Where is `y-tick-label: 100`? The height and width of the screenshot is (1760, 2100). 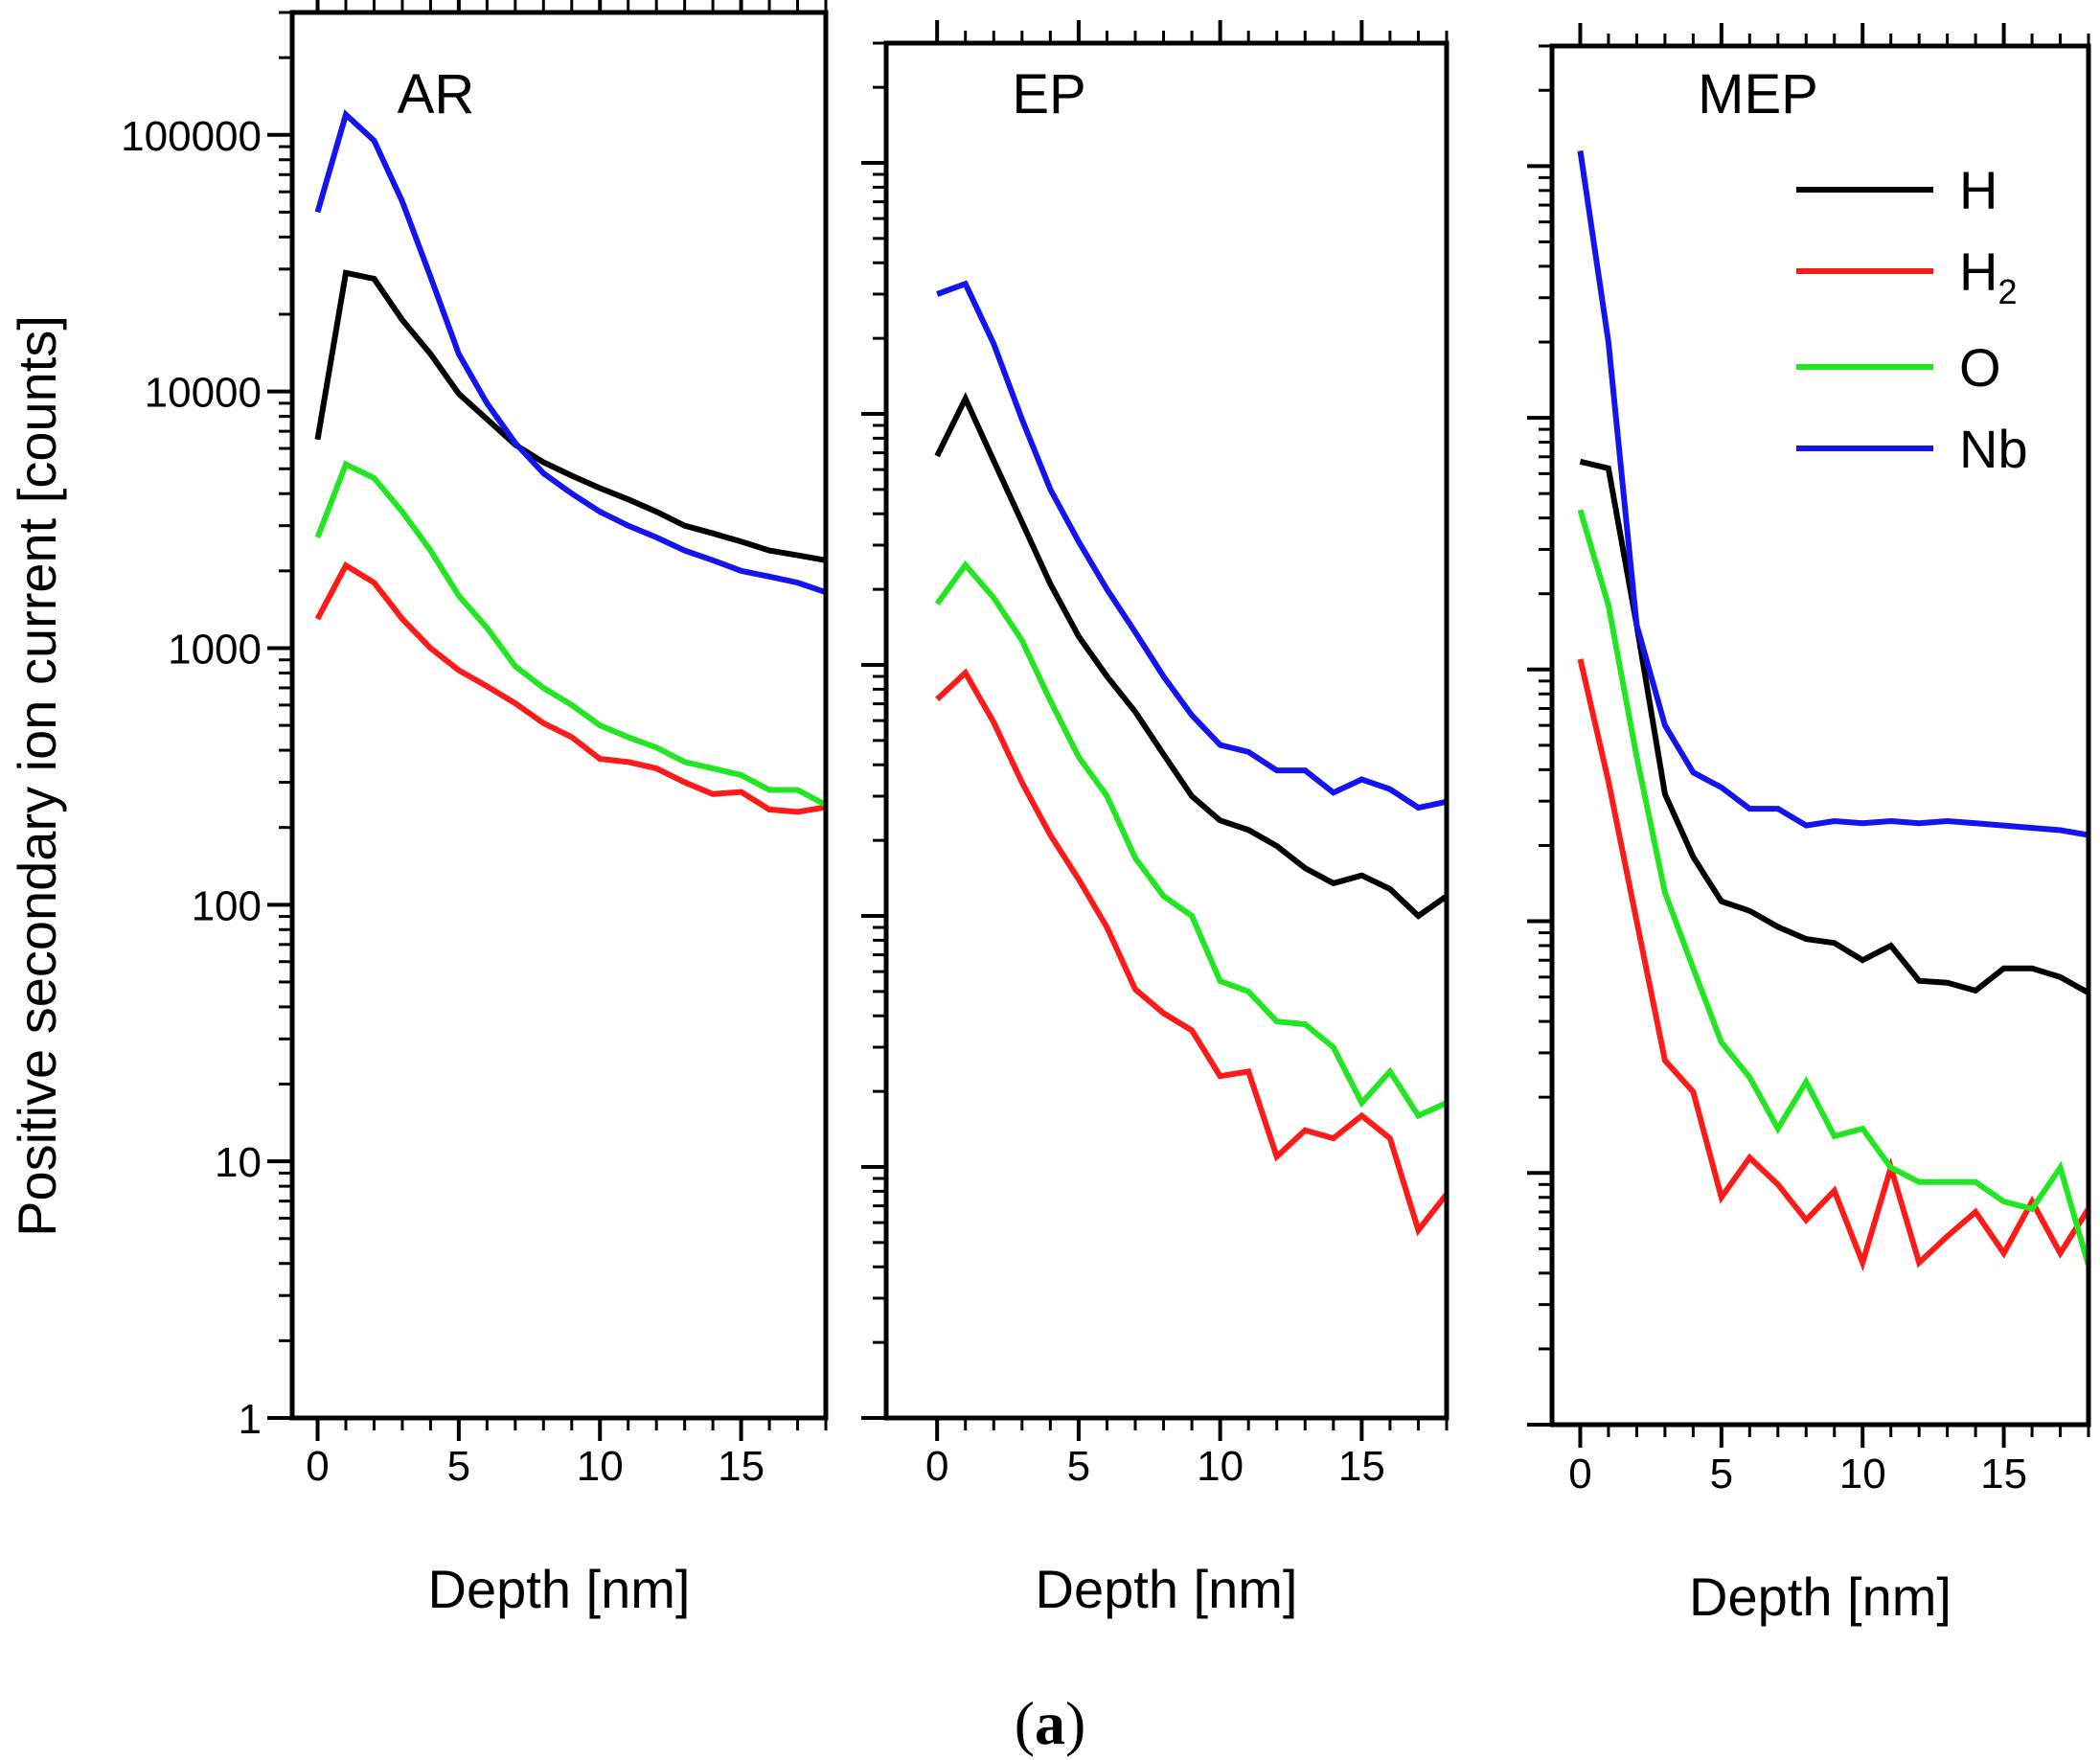 y-tick-label: 100 is located at coordinates (227, 905).